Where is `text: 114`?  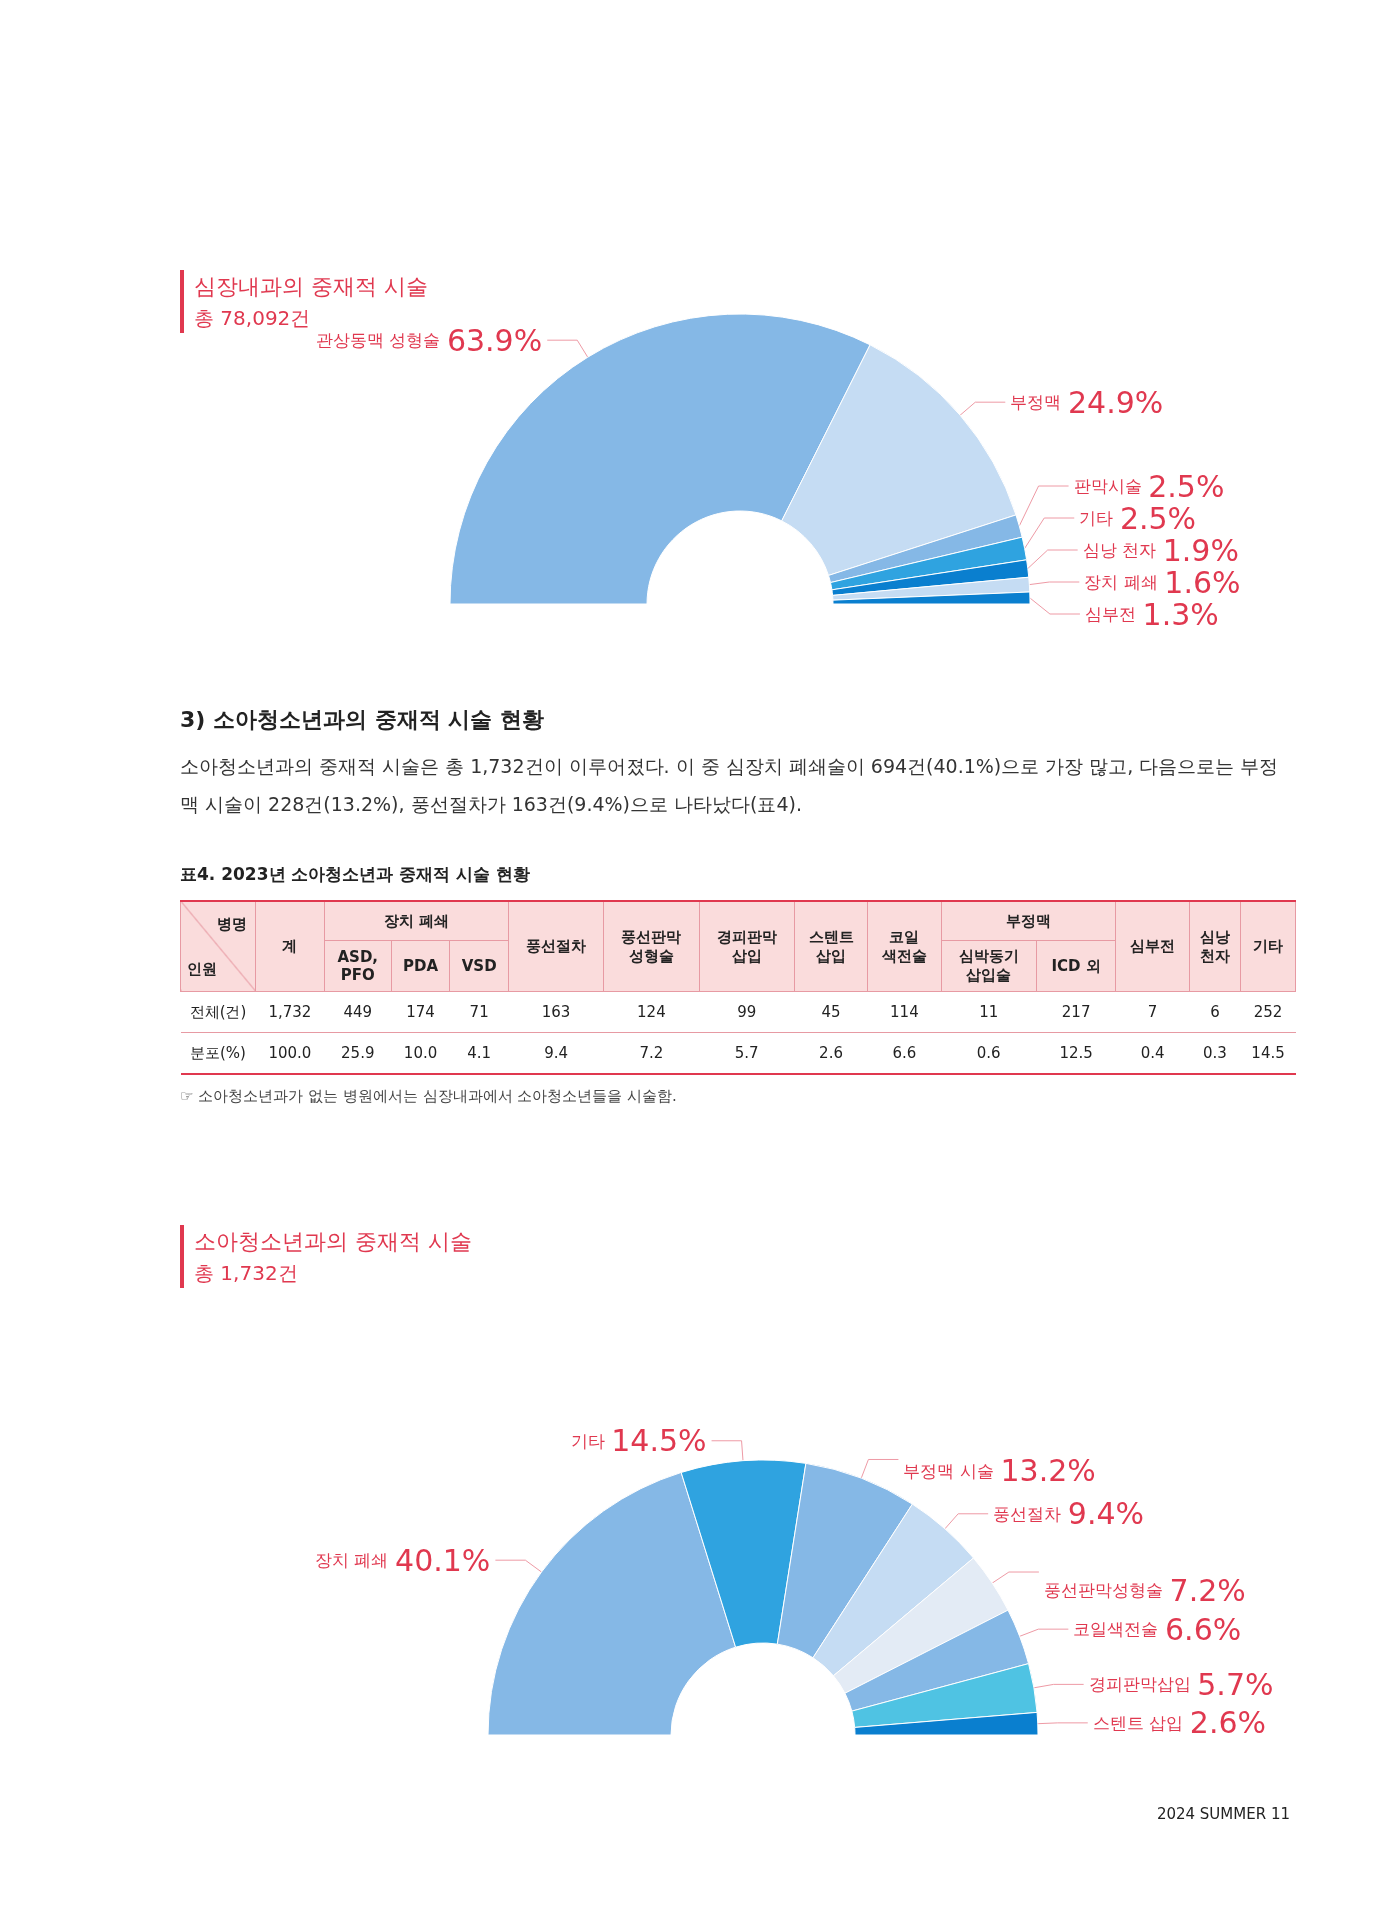 text: 114 is located at coordinates (904, 1012).